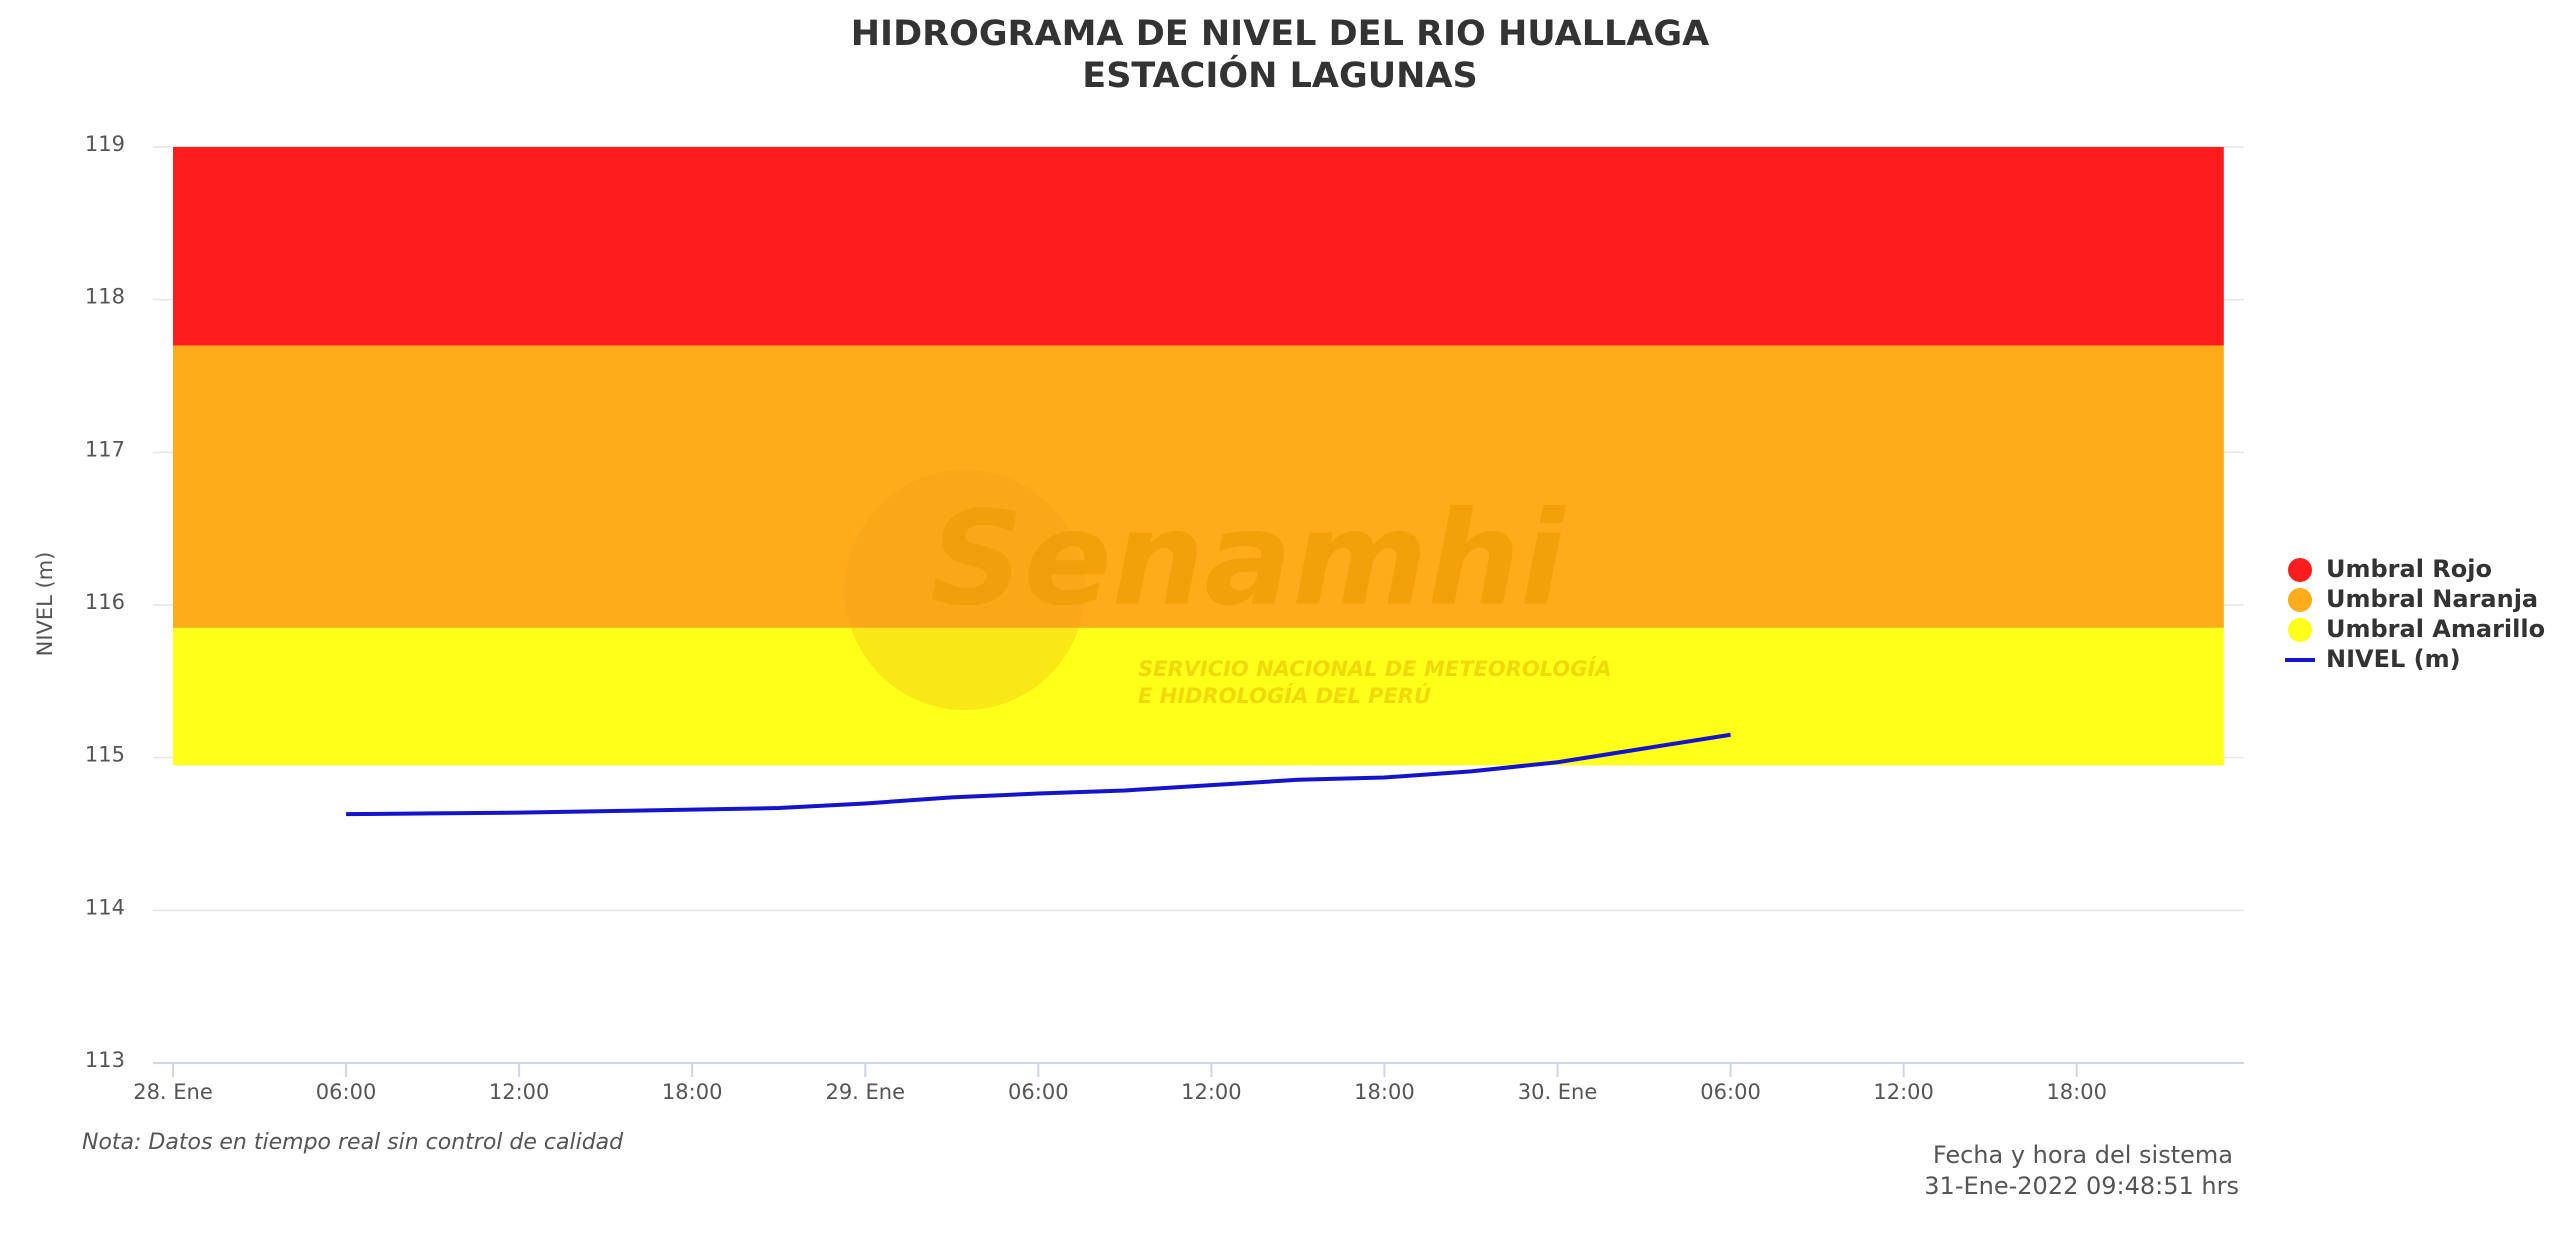  What do you see at coordinates (1284, 695) in the screenshot?
I see `watermark-line: E HIDROLOGÍA DEL PERÚ` at bounding box center [1284, 695].